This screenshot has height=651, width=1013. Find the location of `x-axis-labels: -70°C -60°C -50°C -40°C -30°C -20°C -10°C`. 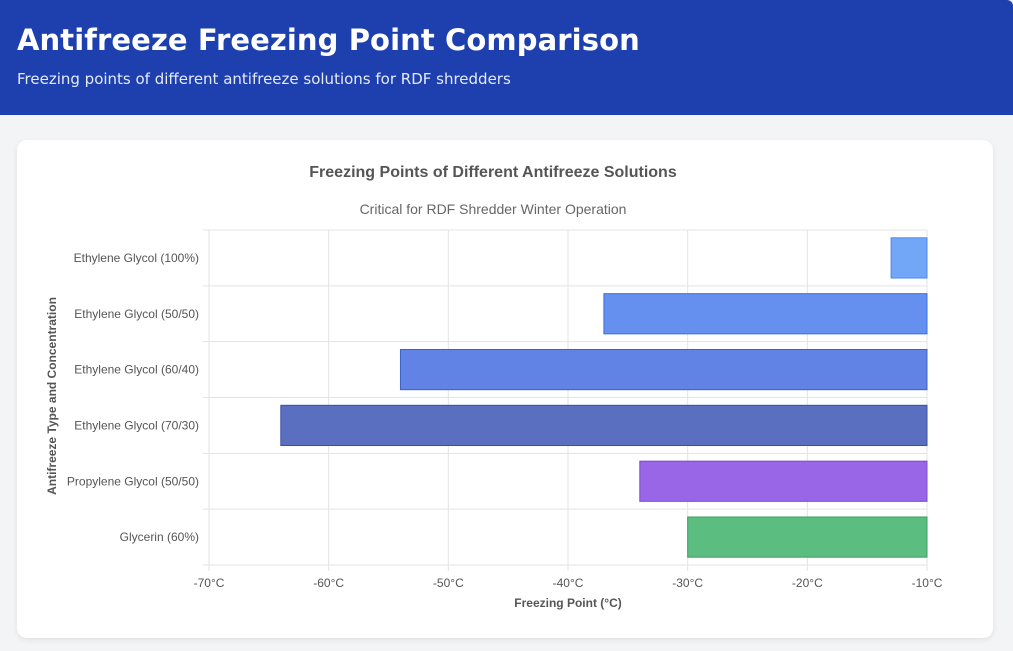

x-axis-labels: -70°C -60°C -50°C -40°C -30°C -20°C -10°C is located at coordinates (568, 583).